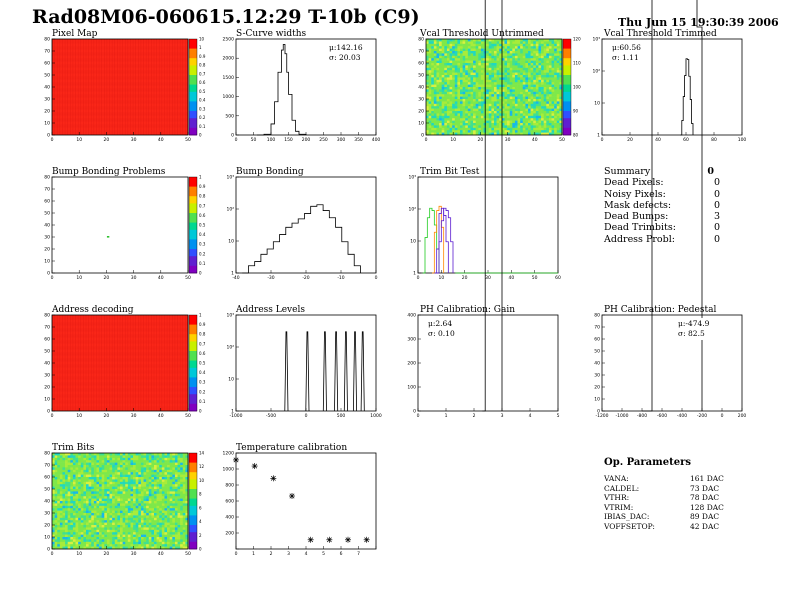  What do you see at coordinates (200, 273) in the screenshot?
I see `colorbar-label: 0` at bounding box center [200, 273].